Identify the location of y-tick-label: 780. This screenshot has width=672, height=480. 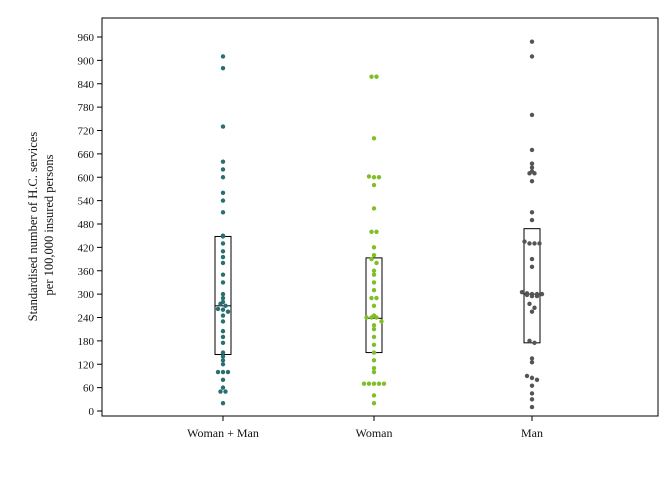
(86, 108).